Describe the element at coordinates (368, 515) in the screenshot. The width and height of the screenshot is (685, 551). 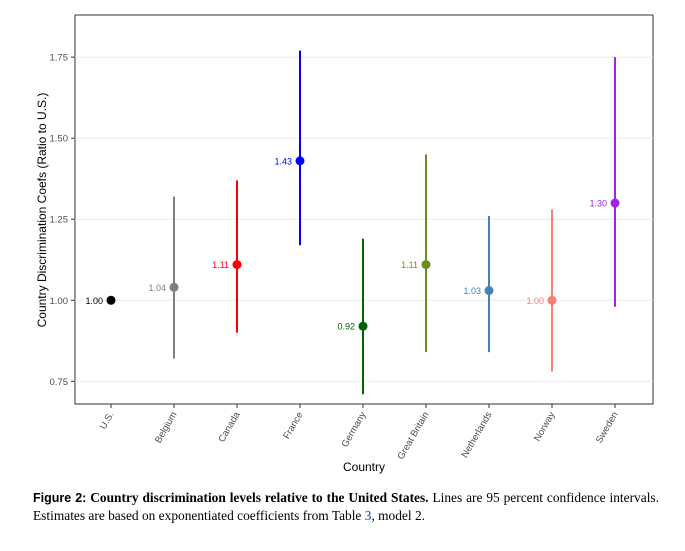
I see `table-reference-link: 3` at that location.